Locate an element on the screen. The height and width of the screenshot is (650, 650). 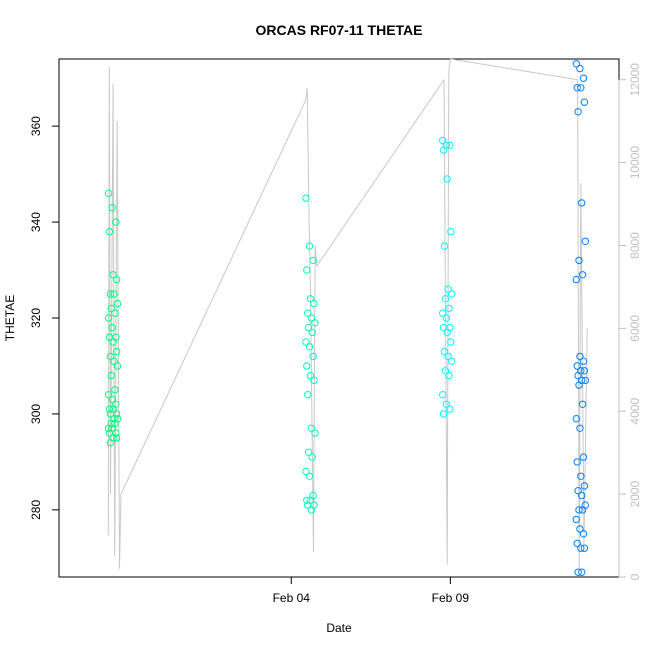
y-tick-label: 360 is located at coordinates (36, 126).